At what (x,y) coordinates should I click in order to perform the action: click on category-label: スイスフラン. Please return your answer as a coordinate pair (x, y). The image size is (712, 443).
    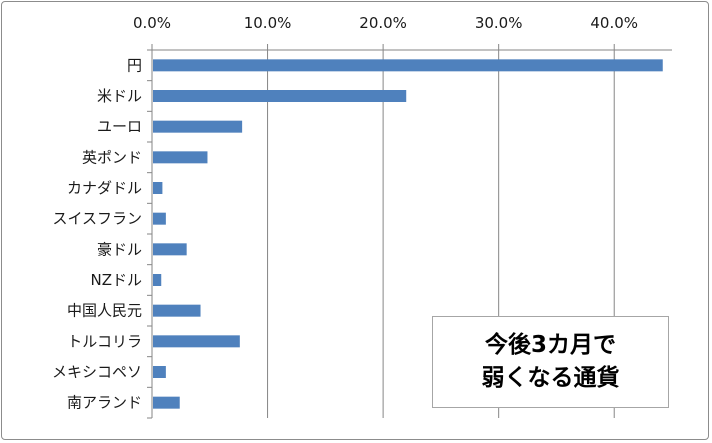
    Looking at the image, I should click on (97, 219).